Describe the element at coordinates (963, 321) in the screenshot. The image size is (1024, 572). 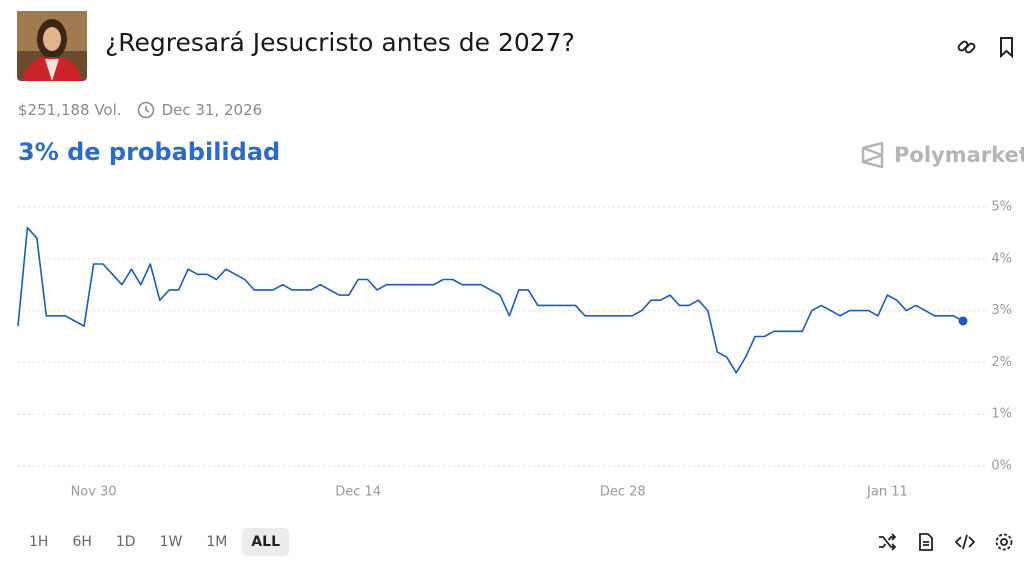
I see `current-point` at that location.